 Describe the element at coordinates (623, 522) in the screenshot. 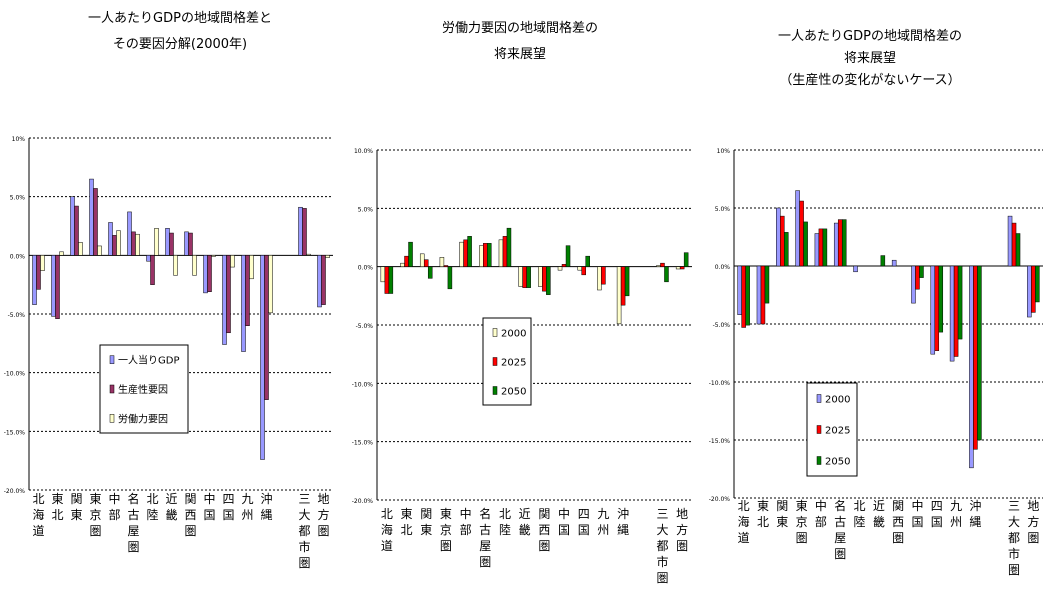

I see `category-label: 沖縄` at that location.